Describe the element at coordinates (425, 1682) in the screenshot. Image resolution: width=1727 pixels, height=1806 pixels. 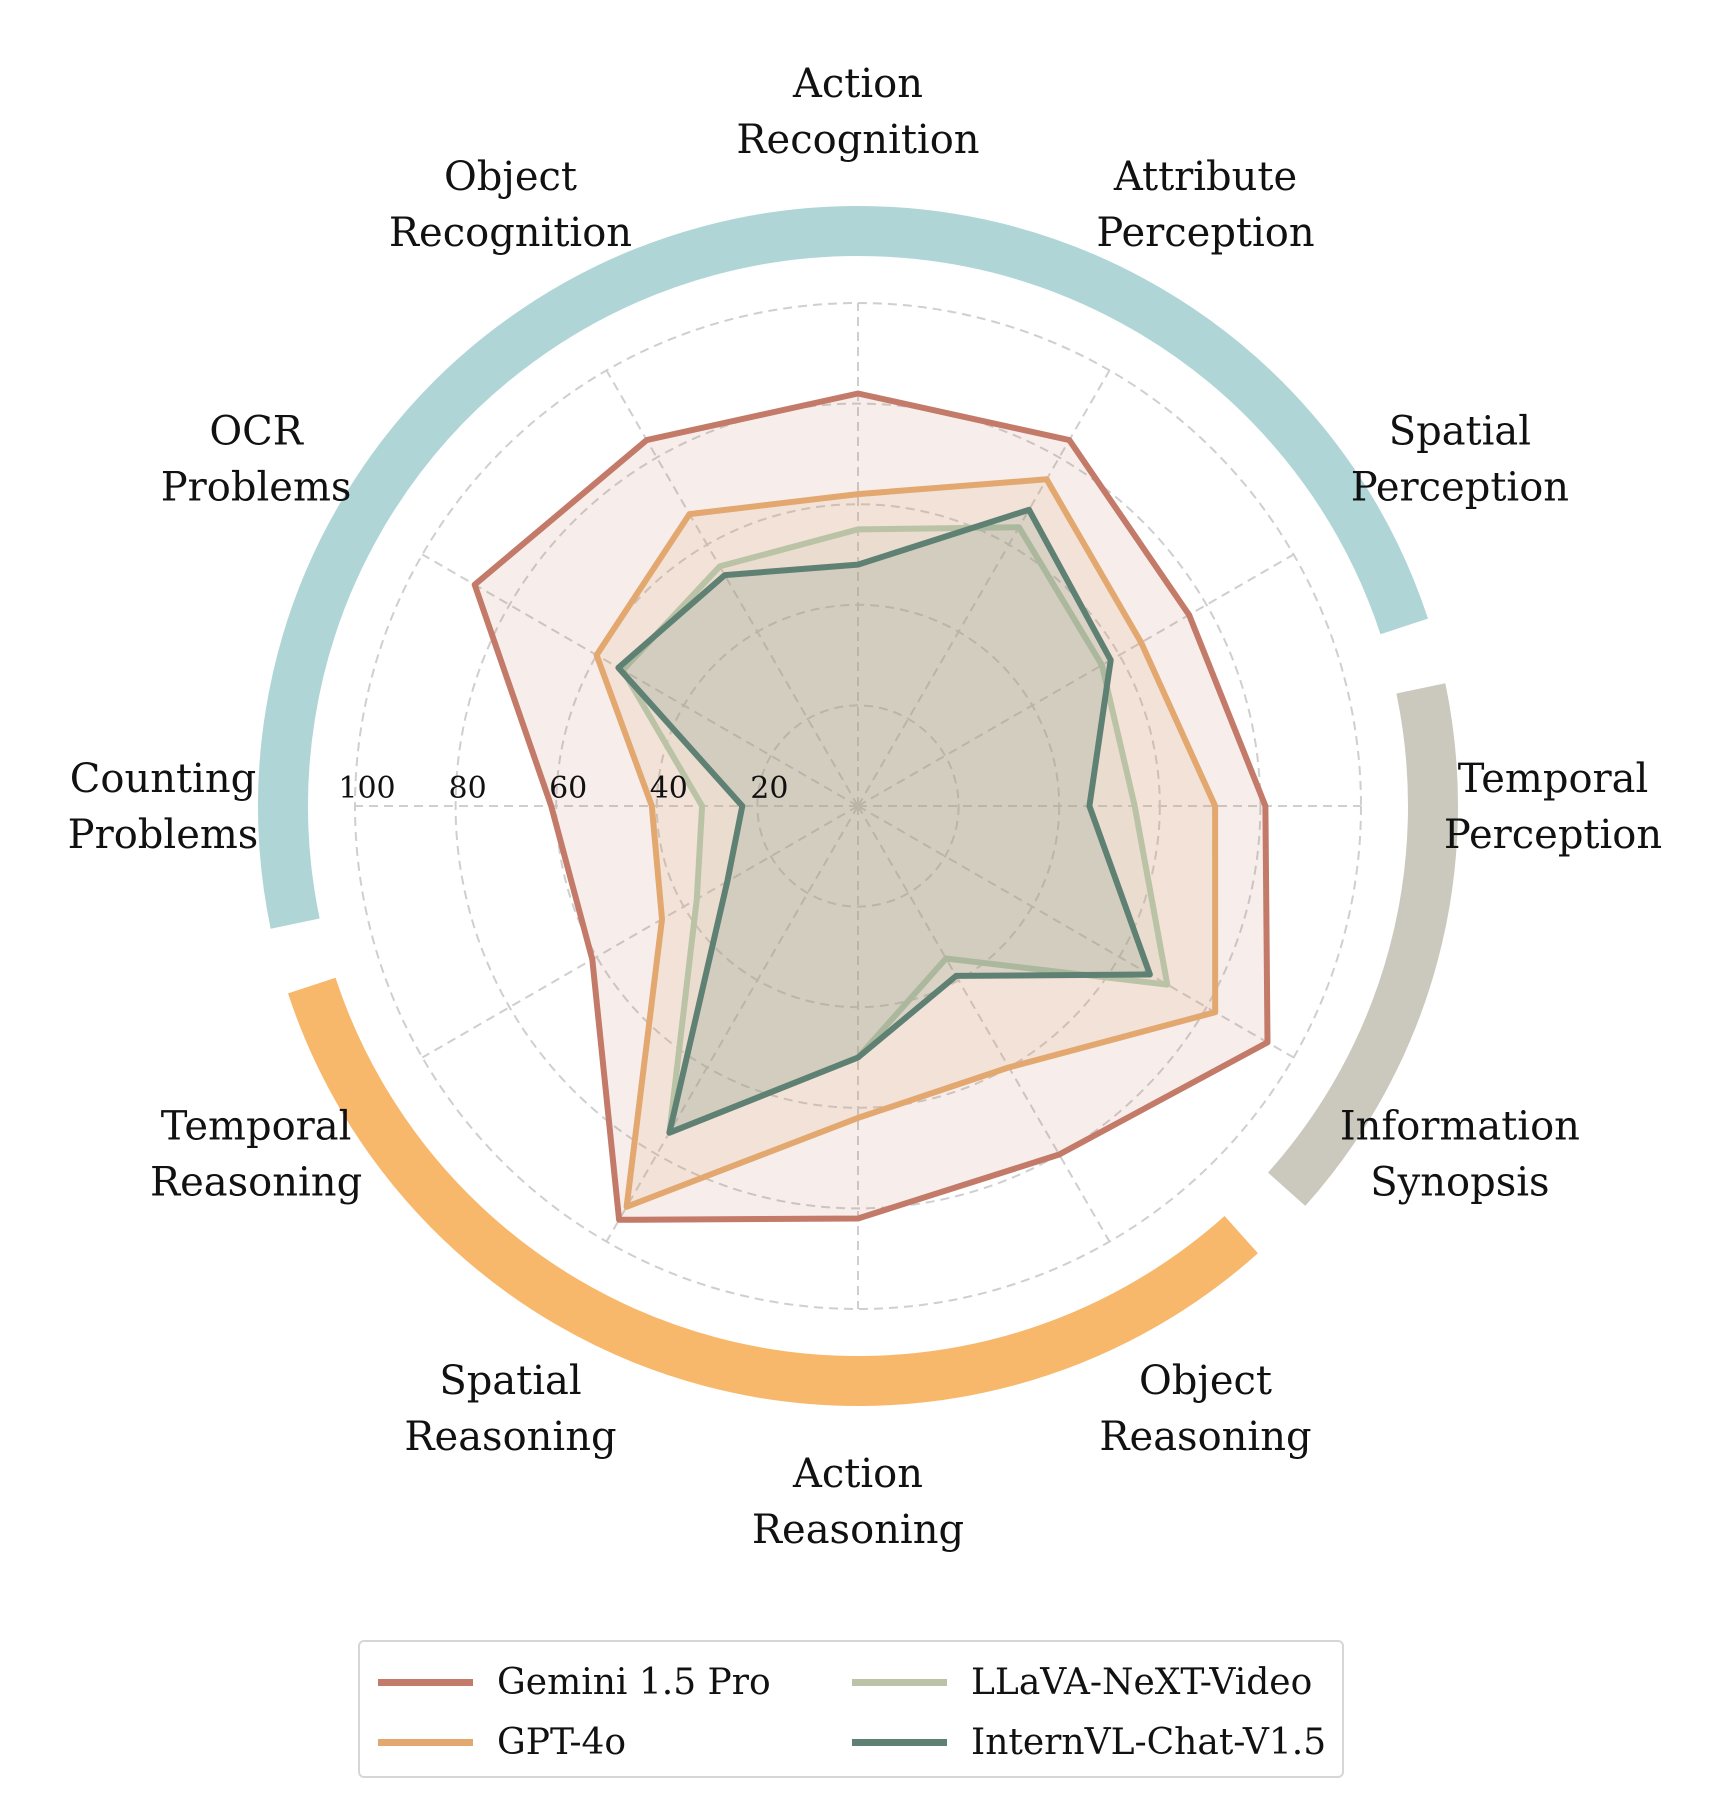
I see `legend-swatch-gemini` at that location.